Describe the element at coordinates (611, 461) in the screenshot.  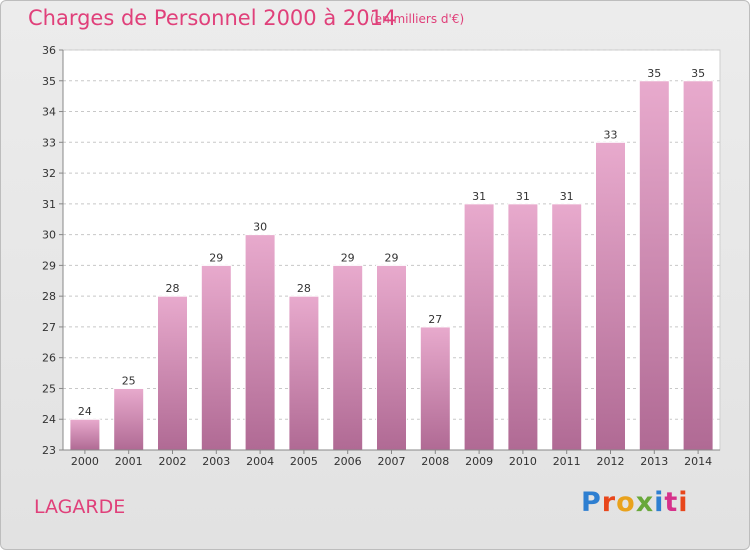
I see `x-tick-label: 2012` at that location.